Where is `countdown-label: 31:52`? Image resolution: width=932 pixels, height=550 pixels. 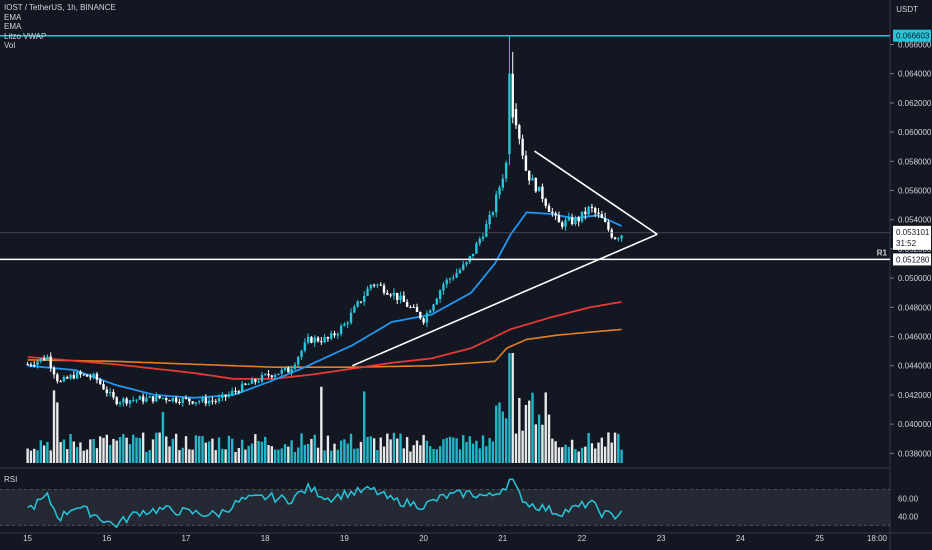
countdown-label: 31:52 is located at coordinates (906, 243).